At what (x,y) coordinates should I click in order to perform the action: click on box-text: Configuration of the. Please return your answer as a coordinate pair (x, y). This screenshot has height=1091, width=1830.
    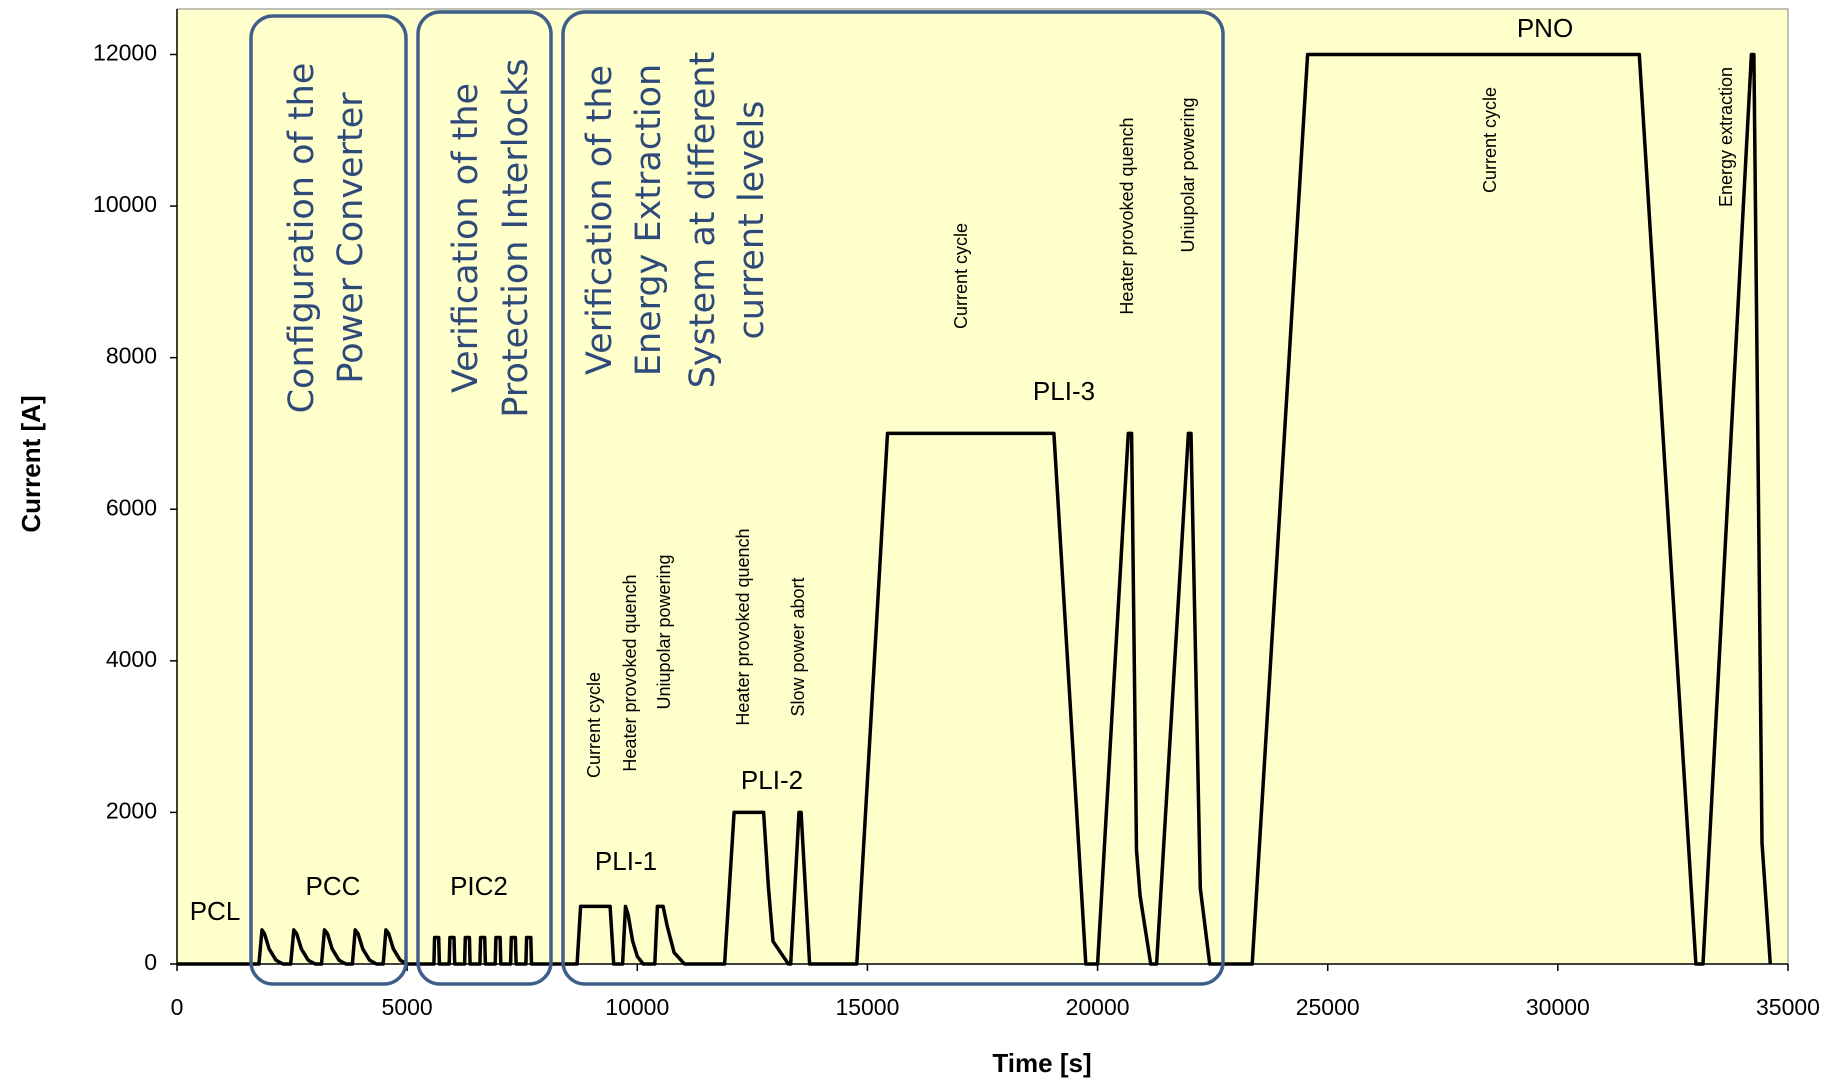
    Looking at the image, I should click on (302, 238).